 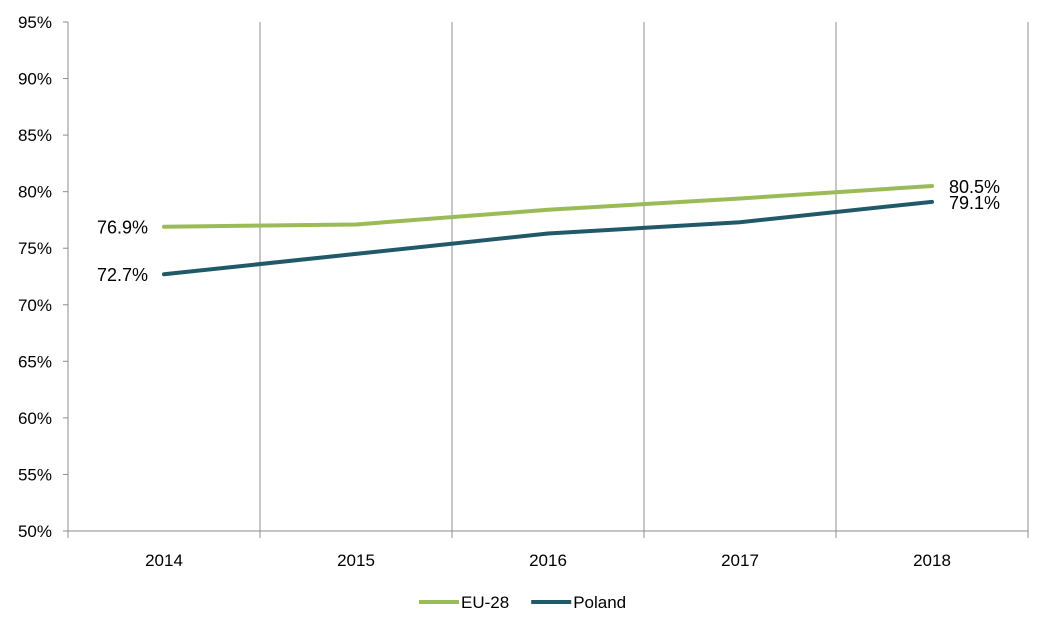 What do you see at coordinates (122, 228) in the screenshot?
I see `data-label: 76.9%` at bounding box center [122, 228].